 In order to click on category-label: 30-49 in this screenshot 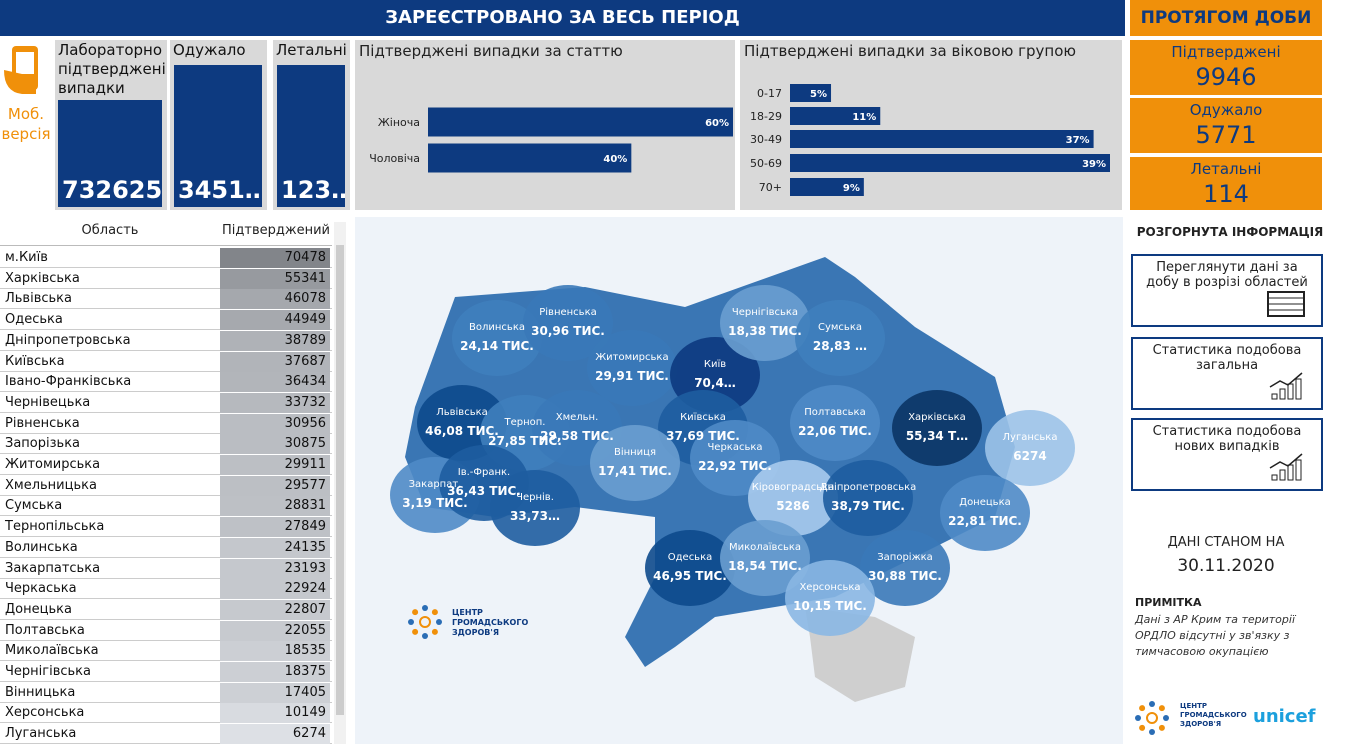, I will do `click(766, 139)`.